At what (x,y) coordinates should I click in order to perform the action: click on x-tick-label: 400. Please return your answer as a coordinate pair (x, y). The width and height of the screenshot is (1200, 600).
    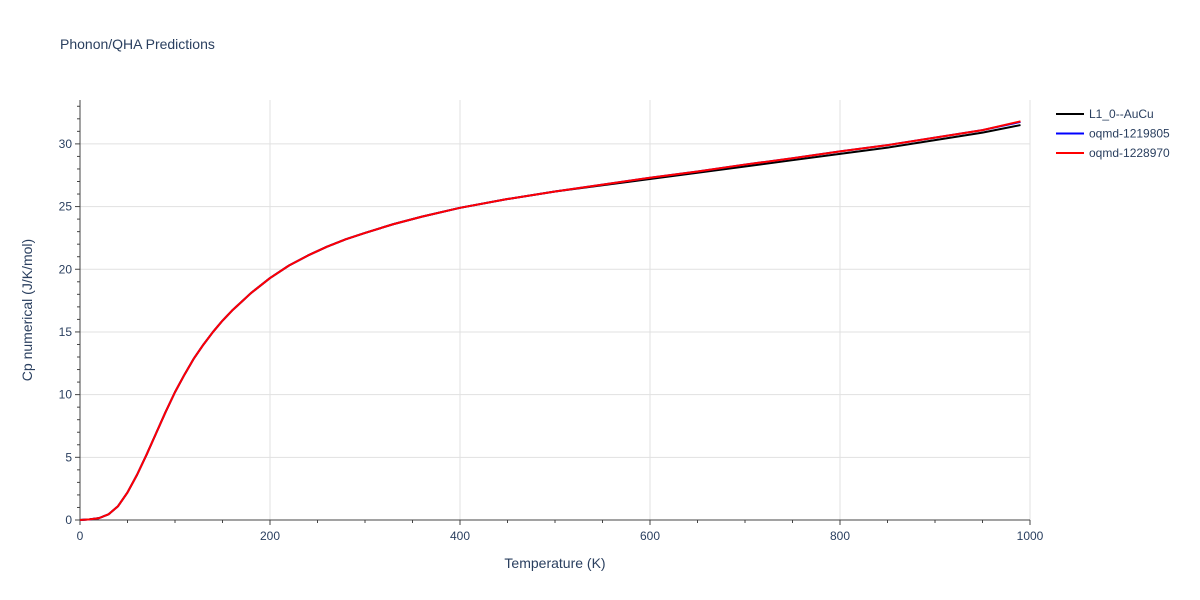
    Looking at the image, I should click on (460, 536).